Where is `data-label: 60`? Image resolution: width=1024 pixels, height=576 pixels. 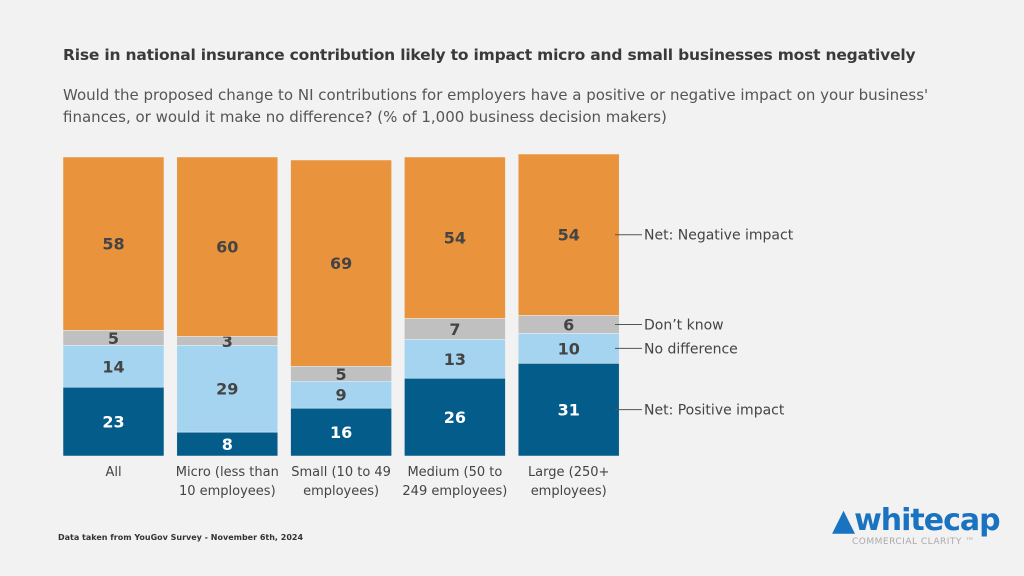
data-label: 60 is located at coordinates (227, 247).